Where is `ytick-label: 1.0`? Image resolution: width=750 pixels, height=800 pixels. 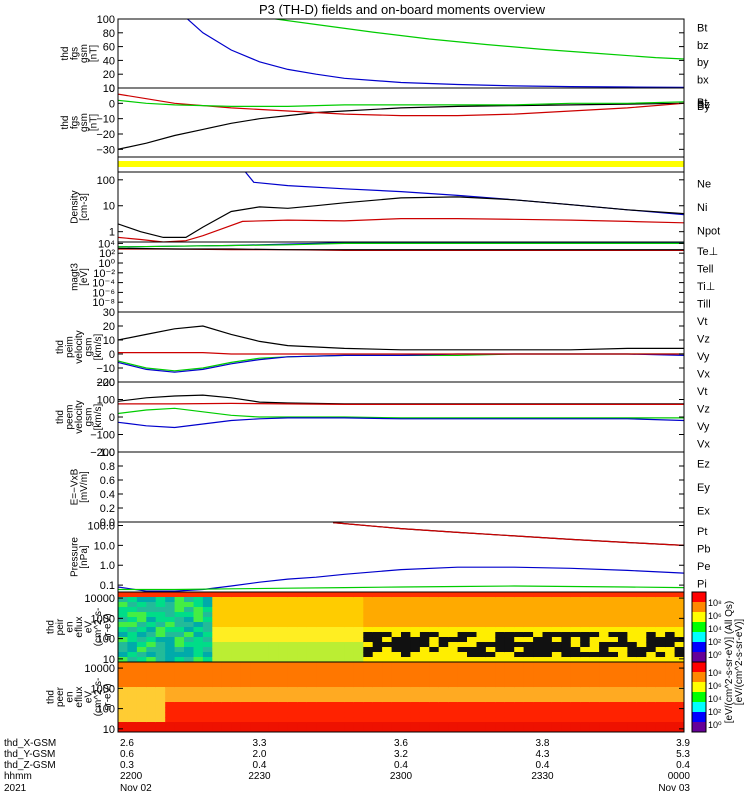 ytick-label: 1.0 is located at coordinates (107, 566).